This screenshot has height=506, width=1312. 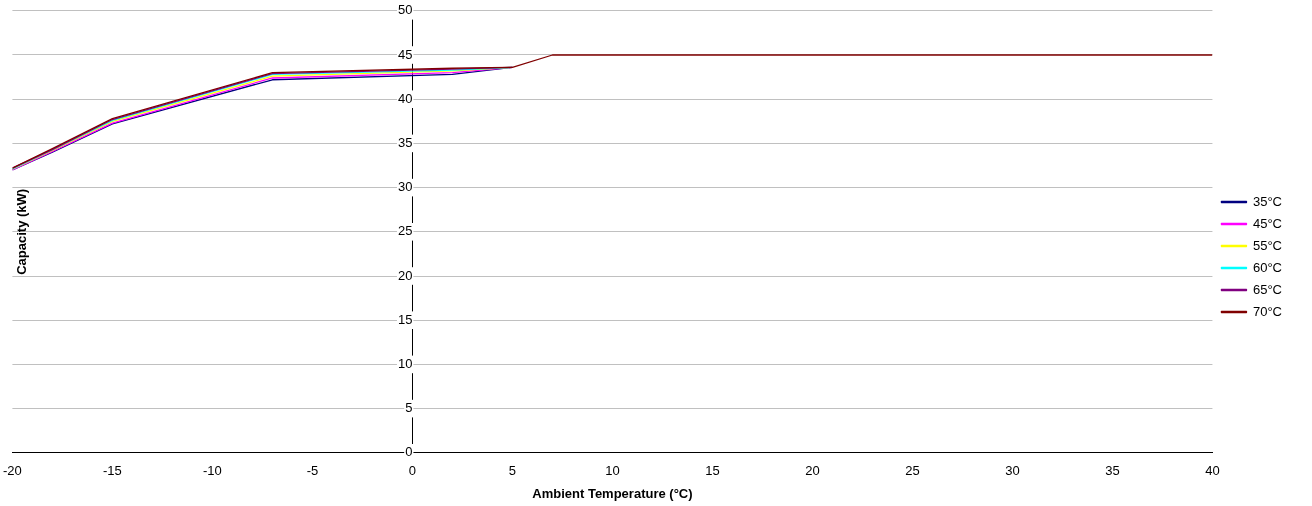 I want to click on x-tick-label: -20, so click(x=12, y=471).